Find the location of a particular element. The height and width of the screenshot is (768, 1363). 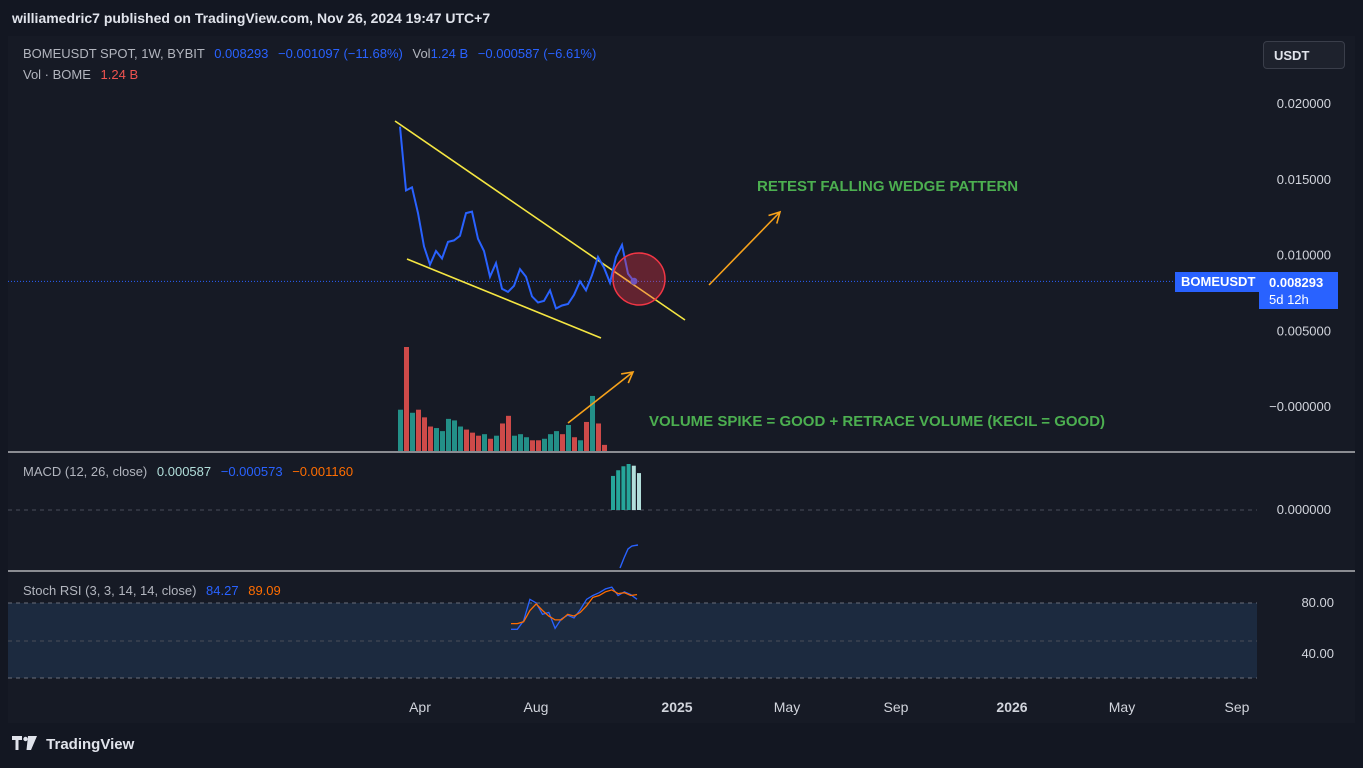

price-tag-countdown: 5d 12h is located at coordinates (1289, 299).